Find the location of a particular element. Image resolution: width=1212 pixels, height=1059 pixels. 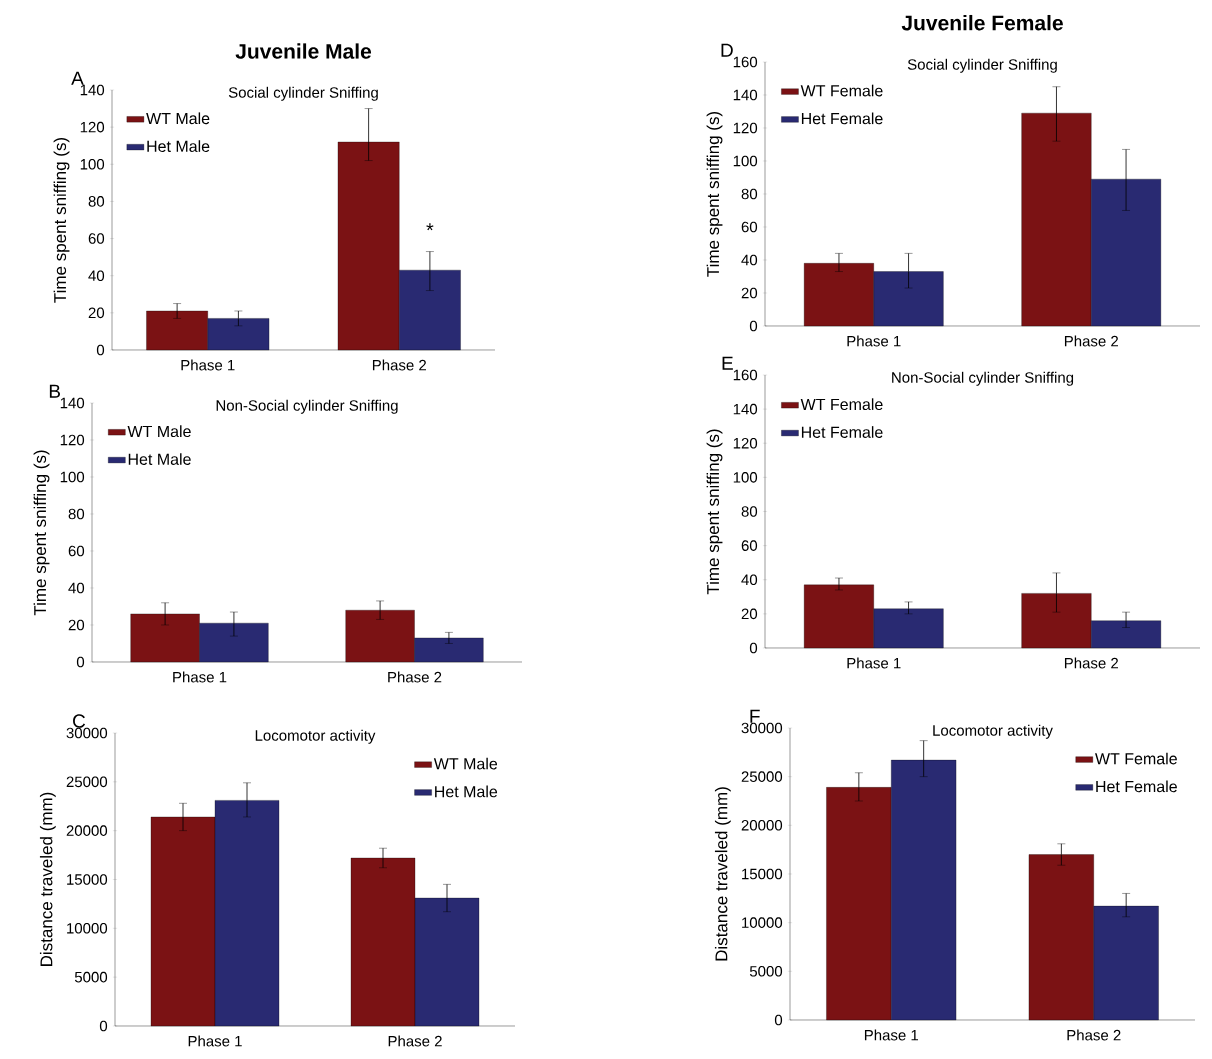

text: D is located at coordinates (727, 50).